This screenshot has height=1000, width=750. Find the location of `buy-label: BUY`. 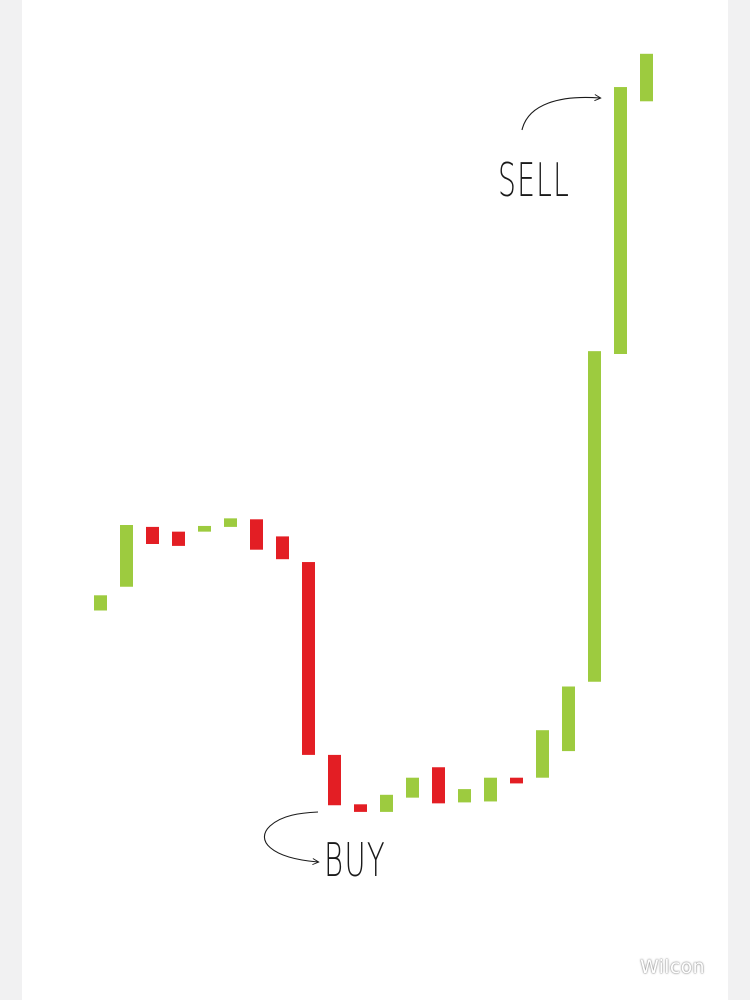

buy-label: BUY is located at coordinates (355, 860).